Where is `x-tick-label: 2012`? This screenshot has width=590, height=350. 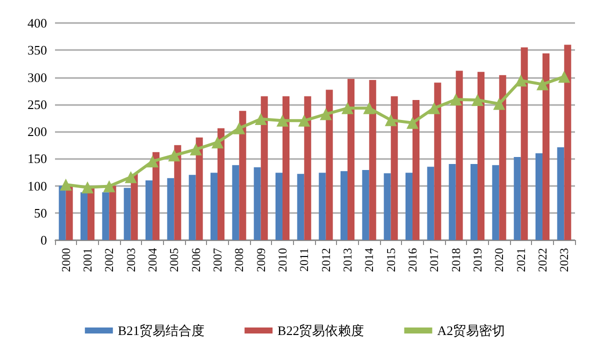
x-tick-label: 2012 is located at coordinates (325, 260).